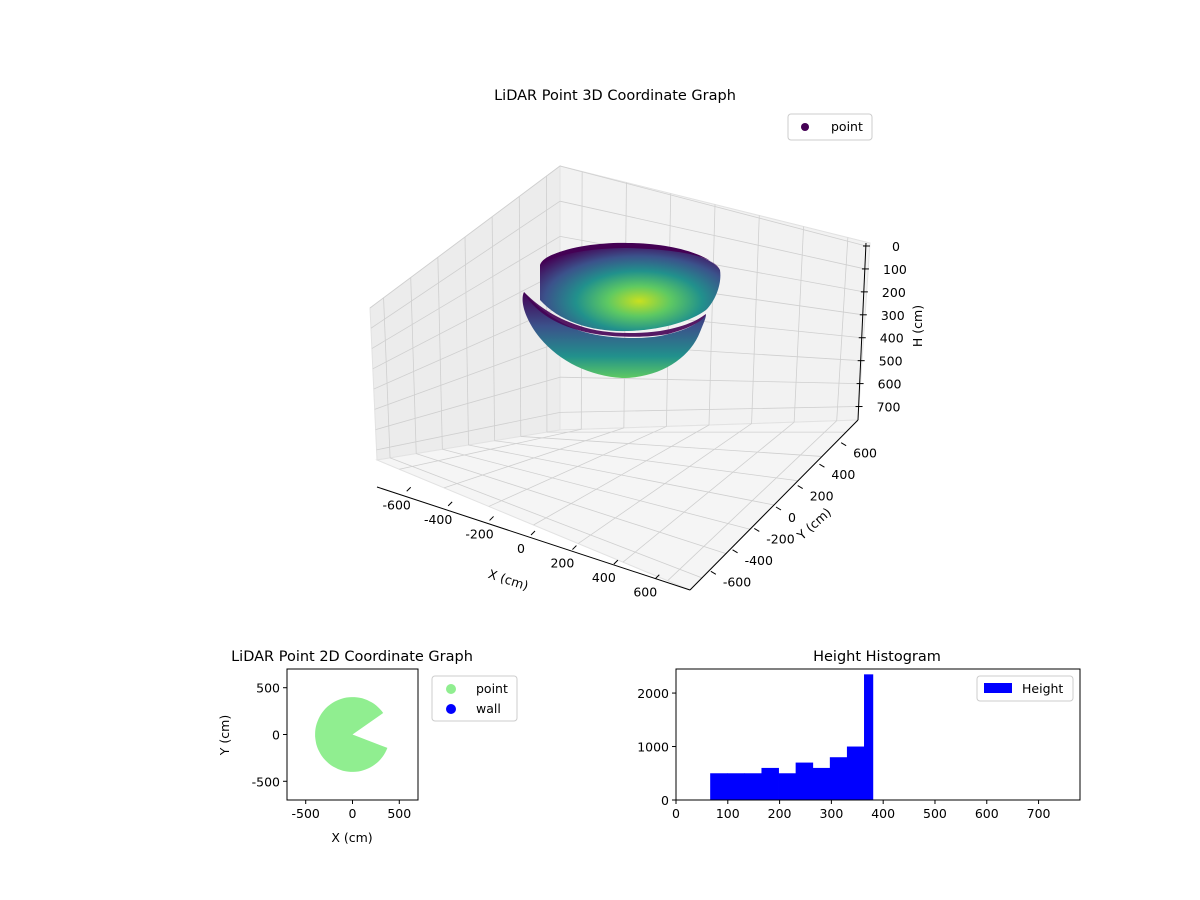  I want to click on x-tick-3d-label: -400, so click(438, 519).